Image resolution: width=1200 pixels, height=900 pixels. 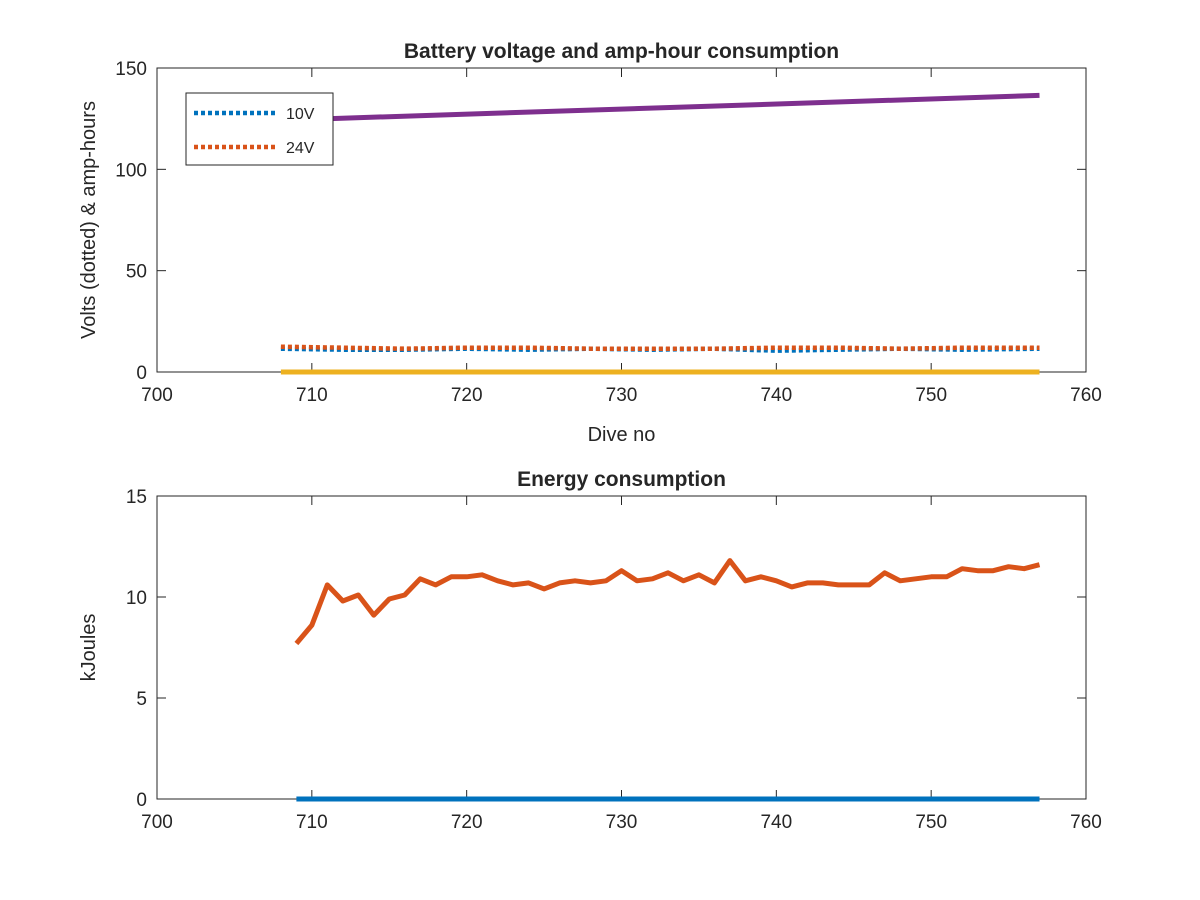 I want to click on y-axis-label: Volts (dotted) & amp-hours, so click(x=89, y=220).